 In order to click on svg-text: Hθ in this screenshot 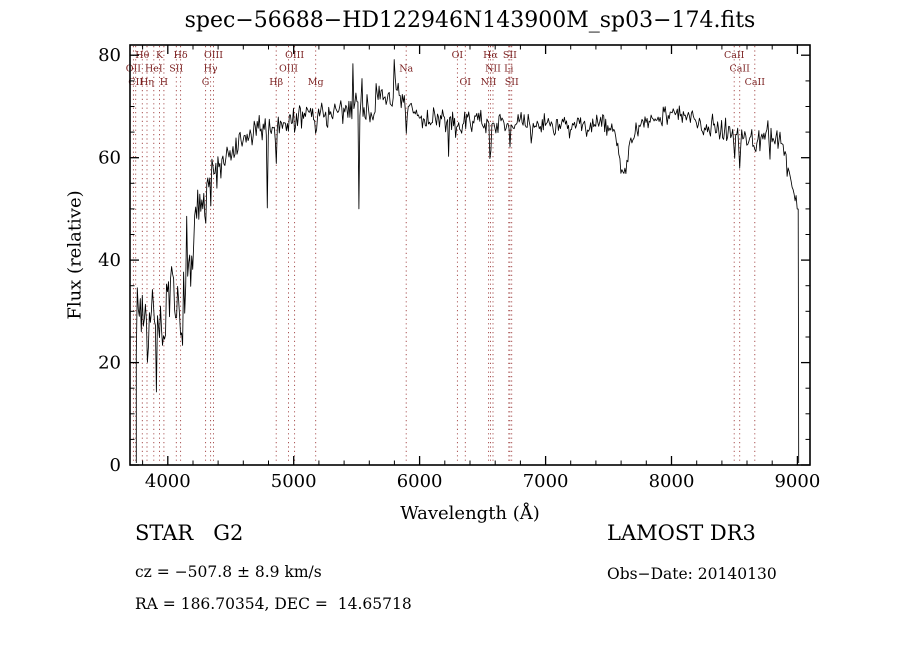, I will do `click(142, 55)`.